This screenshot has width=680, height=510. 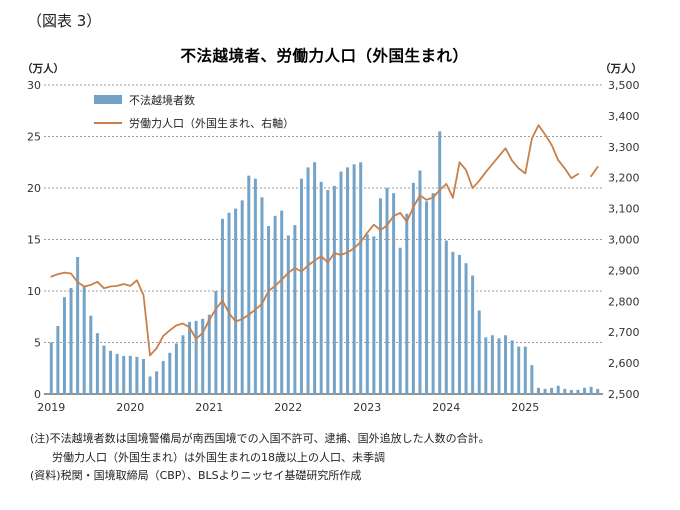 I want to click on right-axis-tick-label: 2,600, so click(x=624, y=363).